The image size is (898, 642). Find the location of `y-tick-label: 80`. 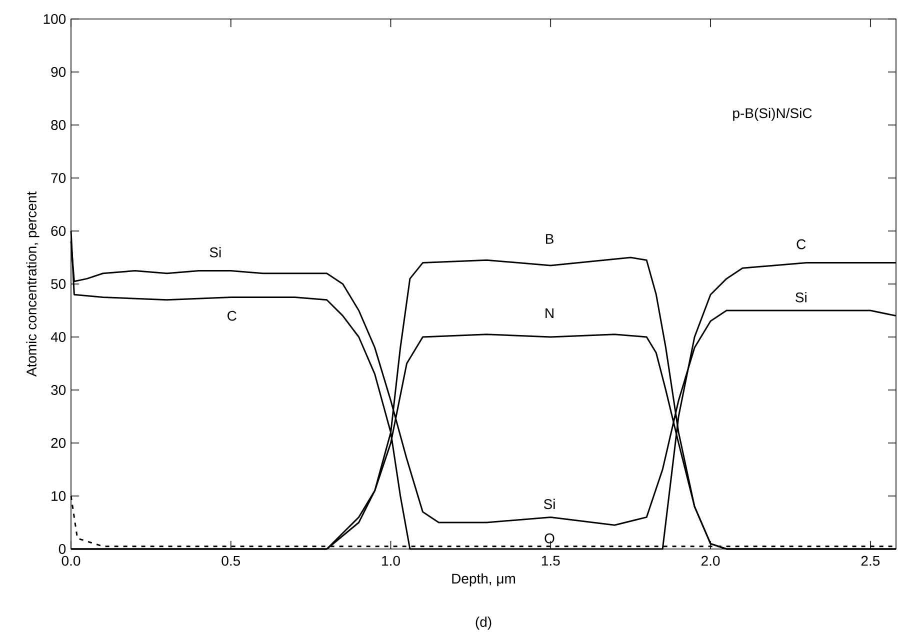

y-tick-label: 80 is located at coordinates (58, 125).